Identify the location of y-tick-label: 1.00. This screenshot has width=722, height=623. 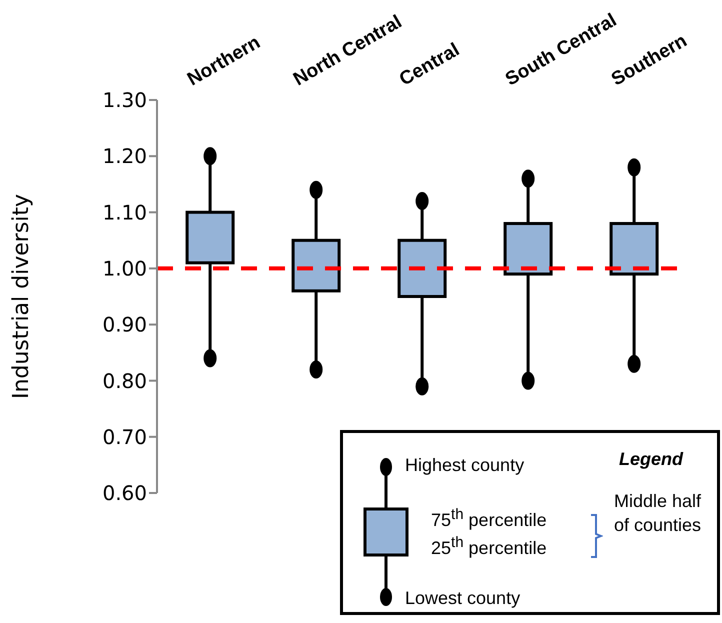
(124, 268).